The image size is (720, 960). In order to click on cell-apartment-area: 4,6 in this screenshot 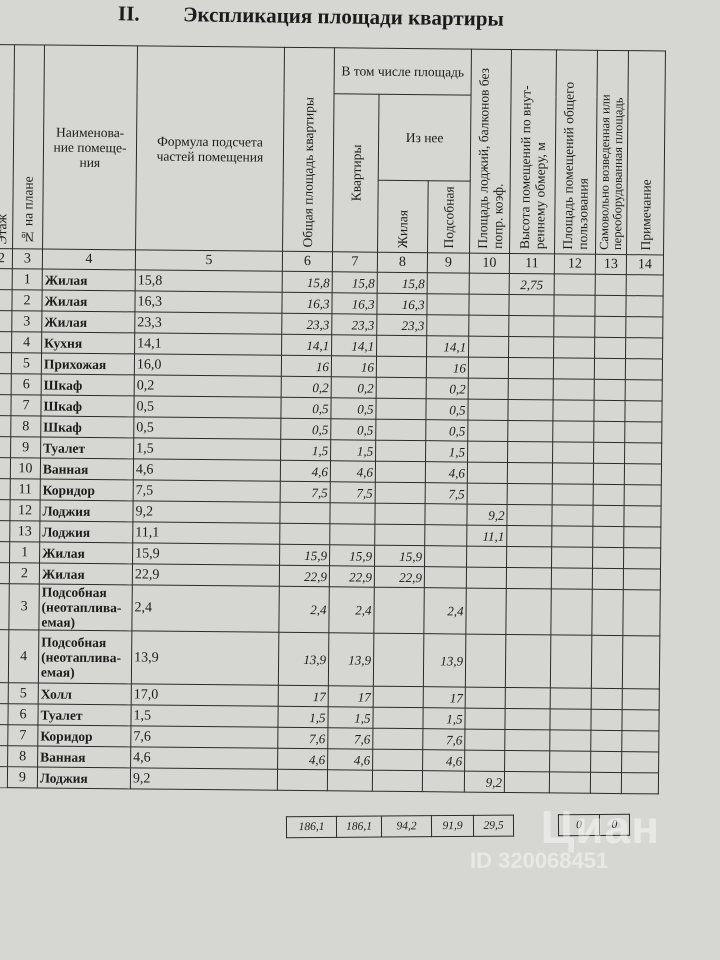, I will do `click(353, 471)`.